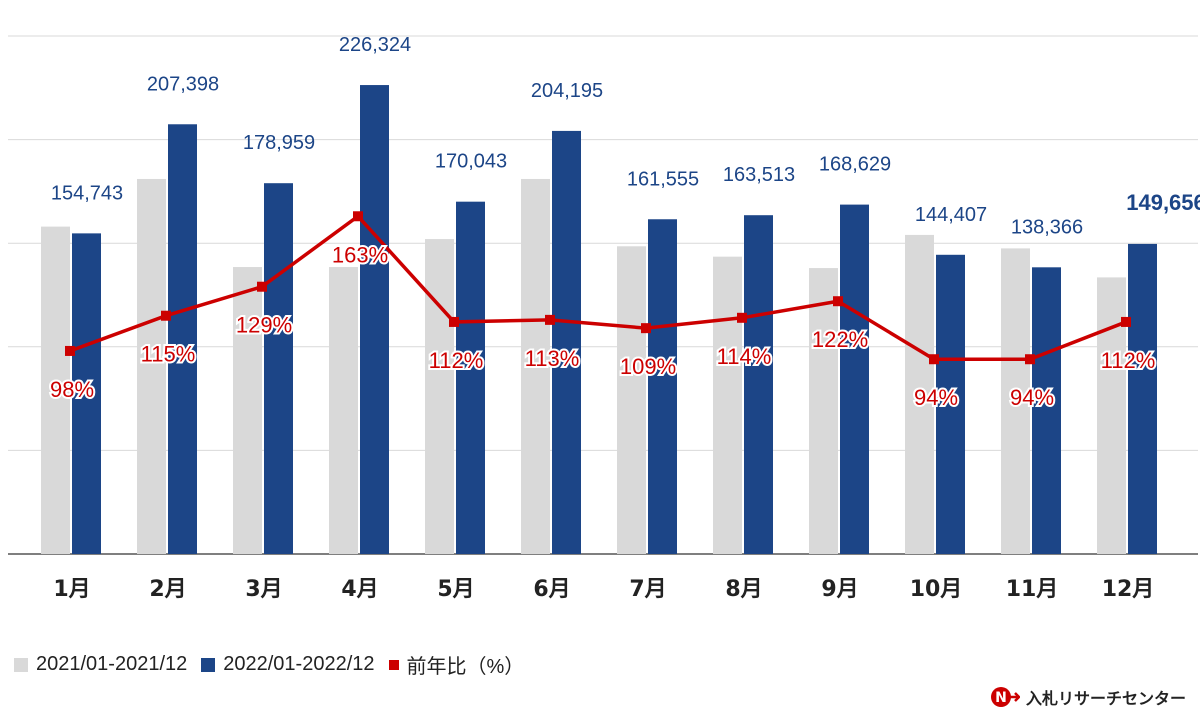 This screenshot has height=719, width=1200. I want to click on bar-2022-value-label: 138,366, so click(1047, 227).